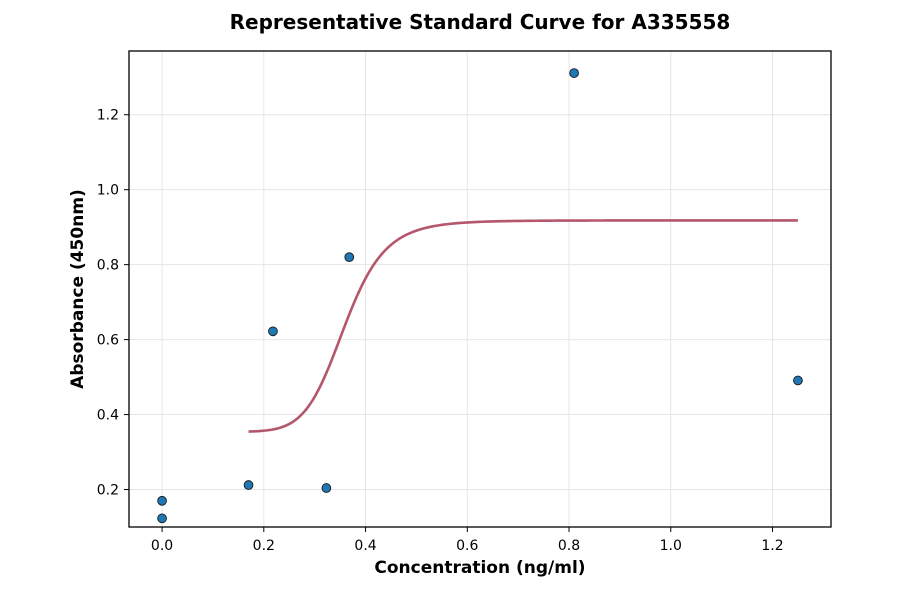 The width and height of the screenshot is (900, 594). Describe the element at coordinates (108, 416) in the screenshot. I see `y-tick-label: 0.4` at that location.